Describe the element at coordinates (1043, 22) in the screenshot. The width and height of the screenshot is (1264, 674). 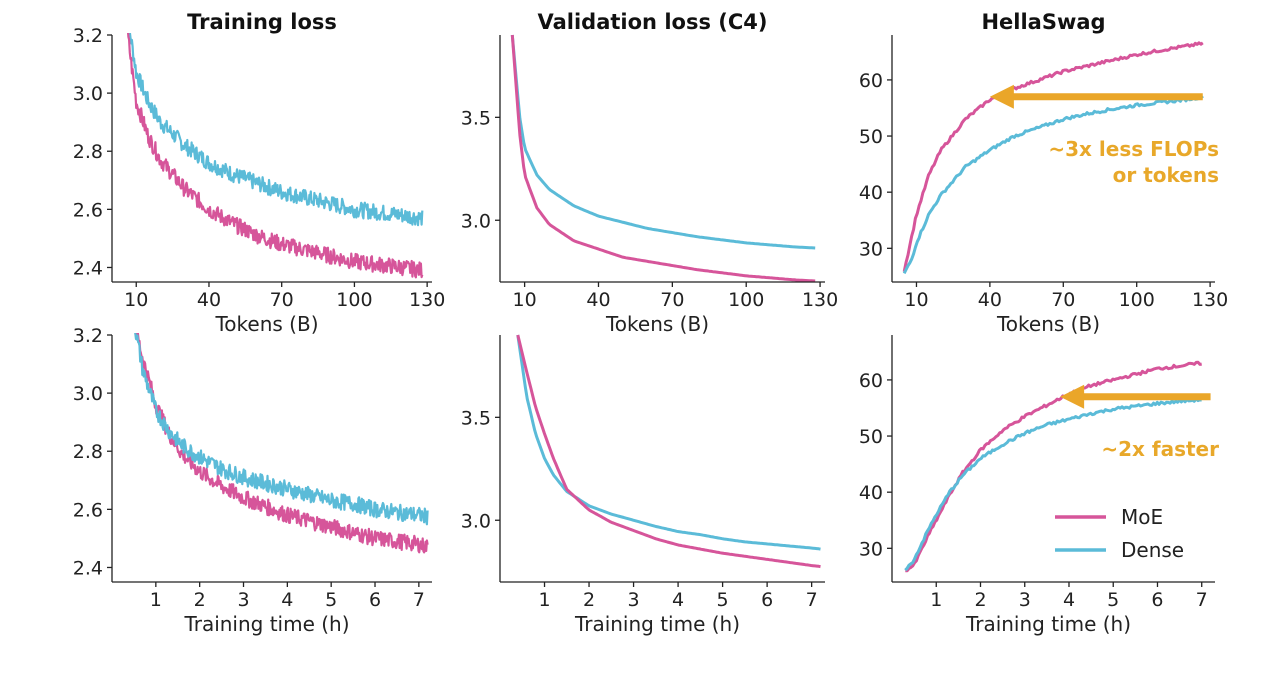
I see `panel-title: HellaSwag` at that location.